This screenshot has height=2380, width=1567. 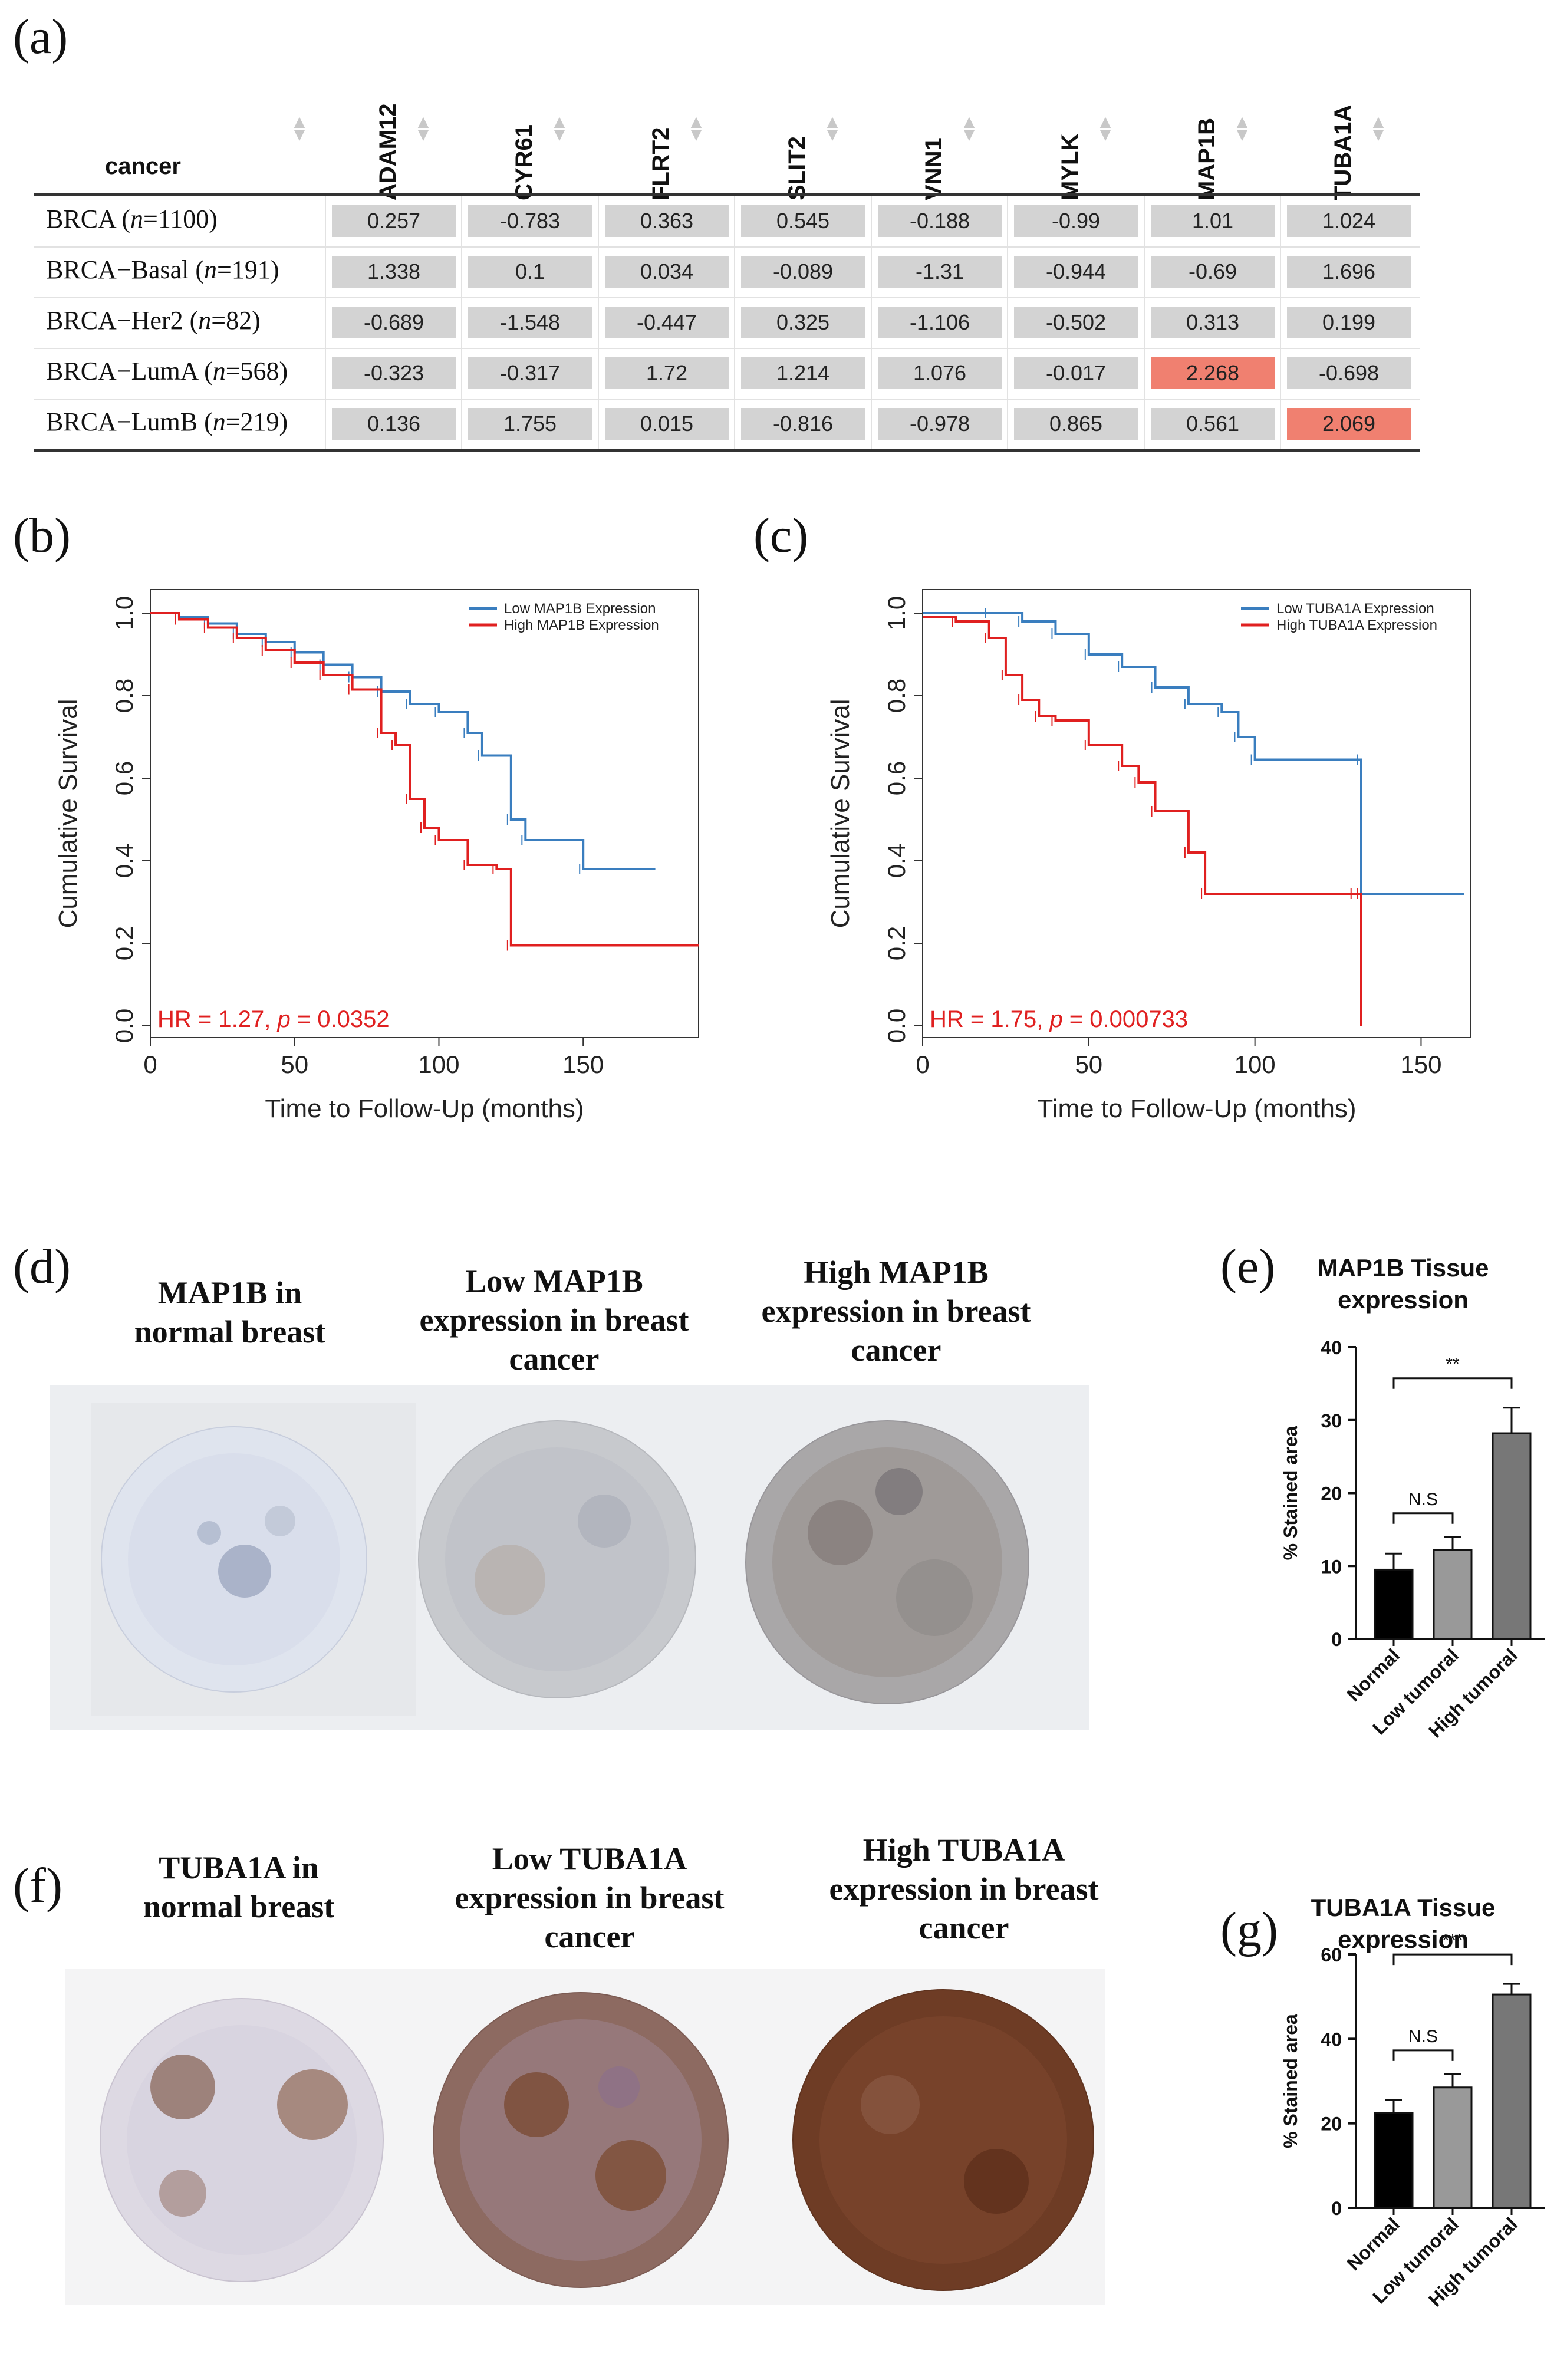 I want to click on gene-header-vnn1: VNN1, so click(x=936, y=138).